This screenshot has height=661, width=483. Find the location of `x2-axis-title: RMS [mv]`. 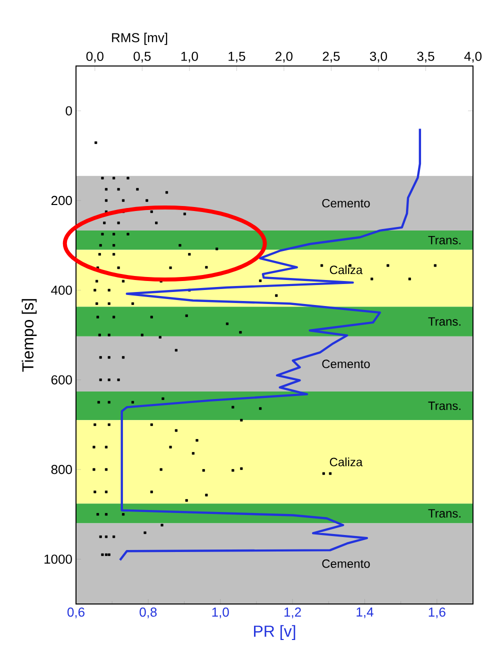

x2-axis-title: RMS [mv] is located at coordinates (140, 38).